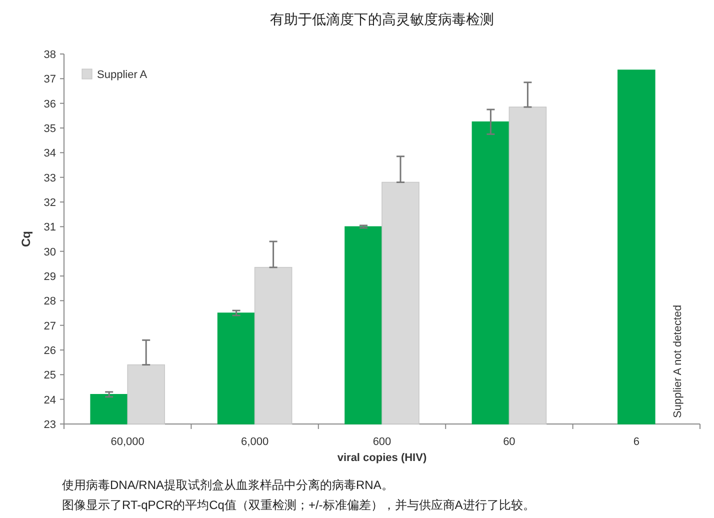  Describe the element at coordinates (26, 239) in the screenshot. I see `y-axis-title: Cq` at that location.